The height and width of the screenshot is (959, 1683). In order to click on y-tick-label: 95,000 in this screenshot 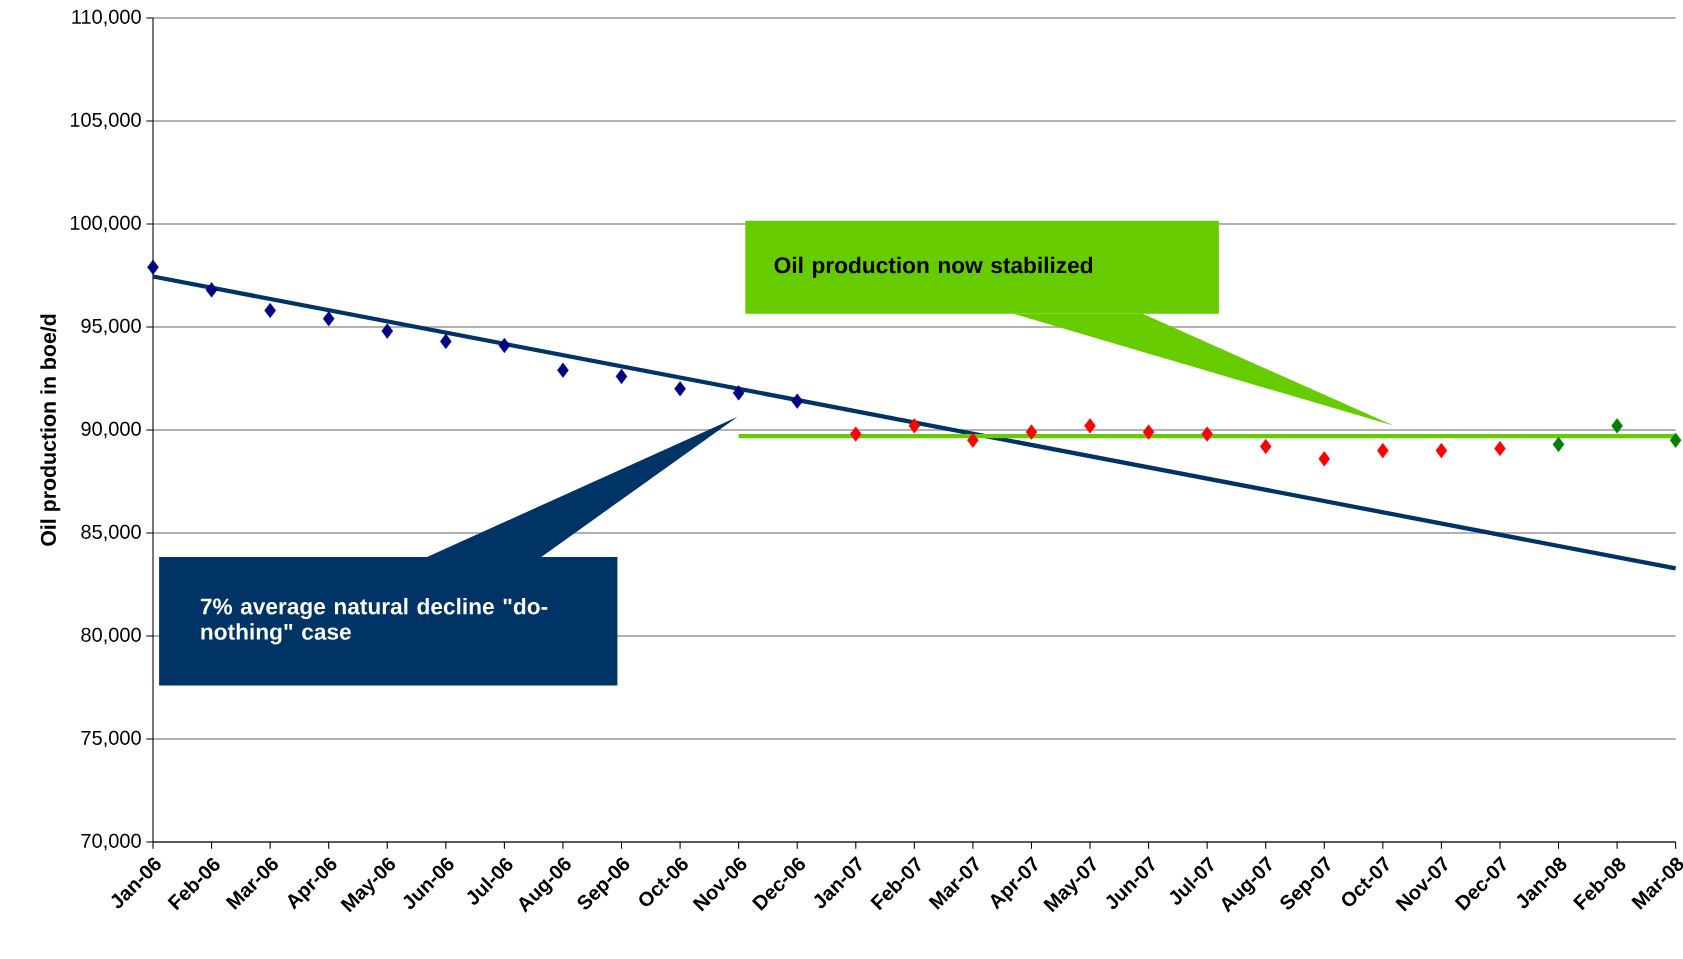, I will do `click(111, 327)`.